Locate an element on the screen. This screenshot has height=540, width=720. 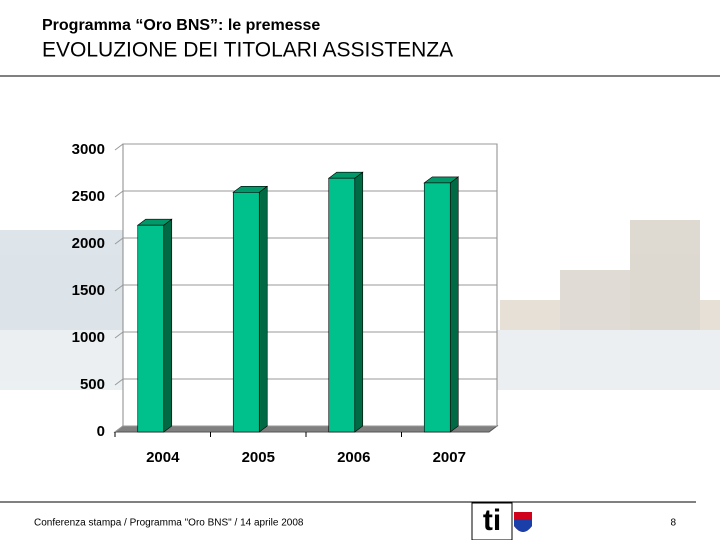
x-tick-label: 2004 is located at coordinates (163, 457).